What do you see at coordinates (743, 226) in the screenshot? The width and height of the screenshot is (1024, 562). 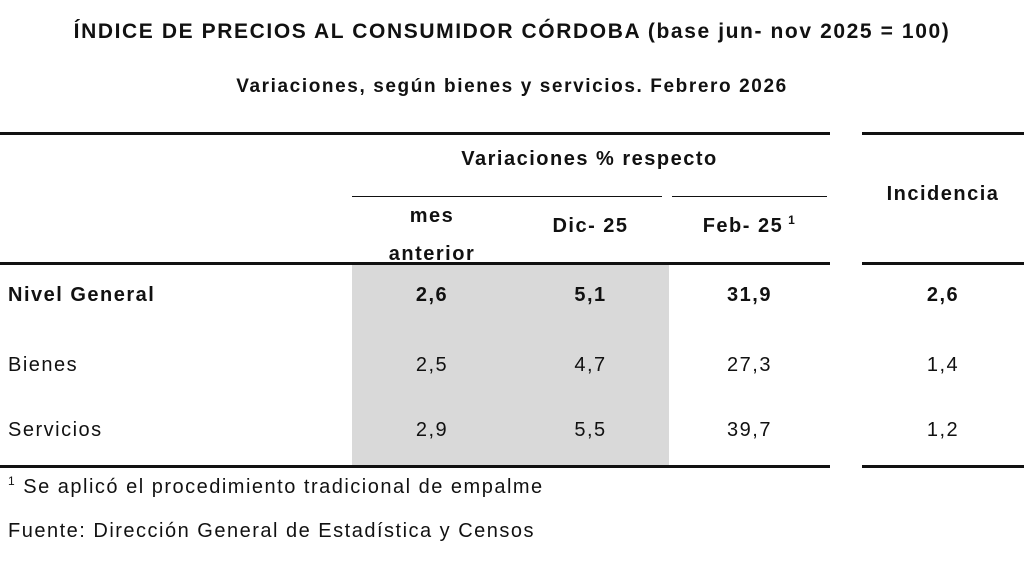 I see `column-header-feb25-label: Feb- 25` at bounding box center [743, 226].